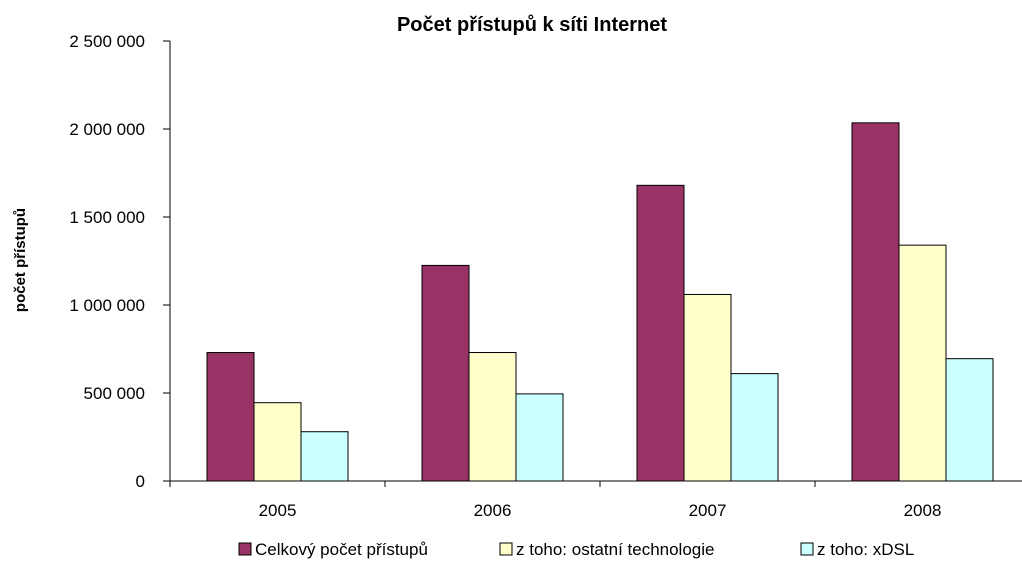 The image size is (1022, 576). Describe the element at coordinates (230, 417) in the screenshot. I see `bar-1-2005` at that location.